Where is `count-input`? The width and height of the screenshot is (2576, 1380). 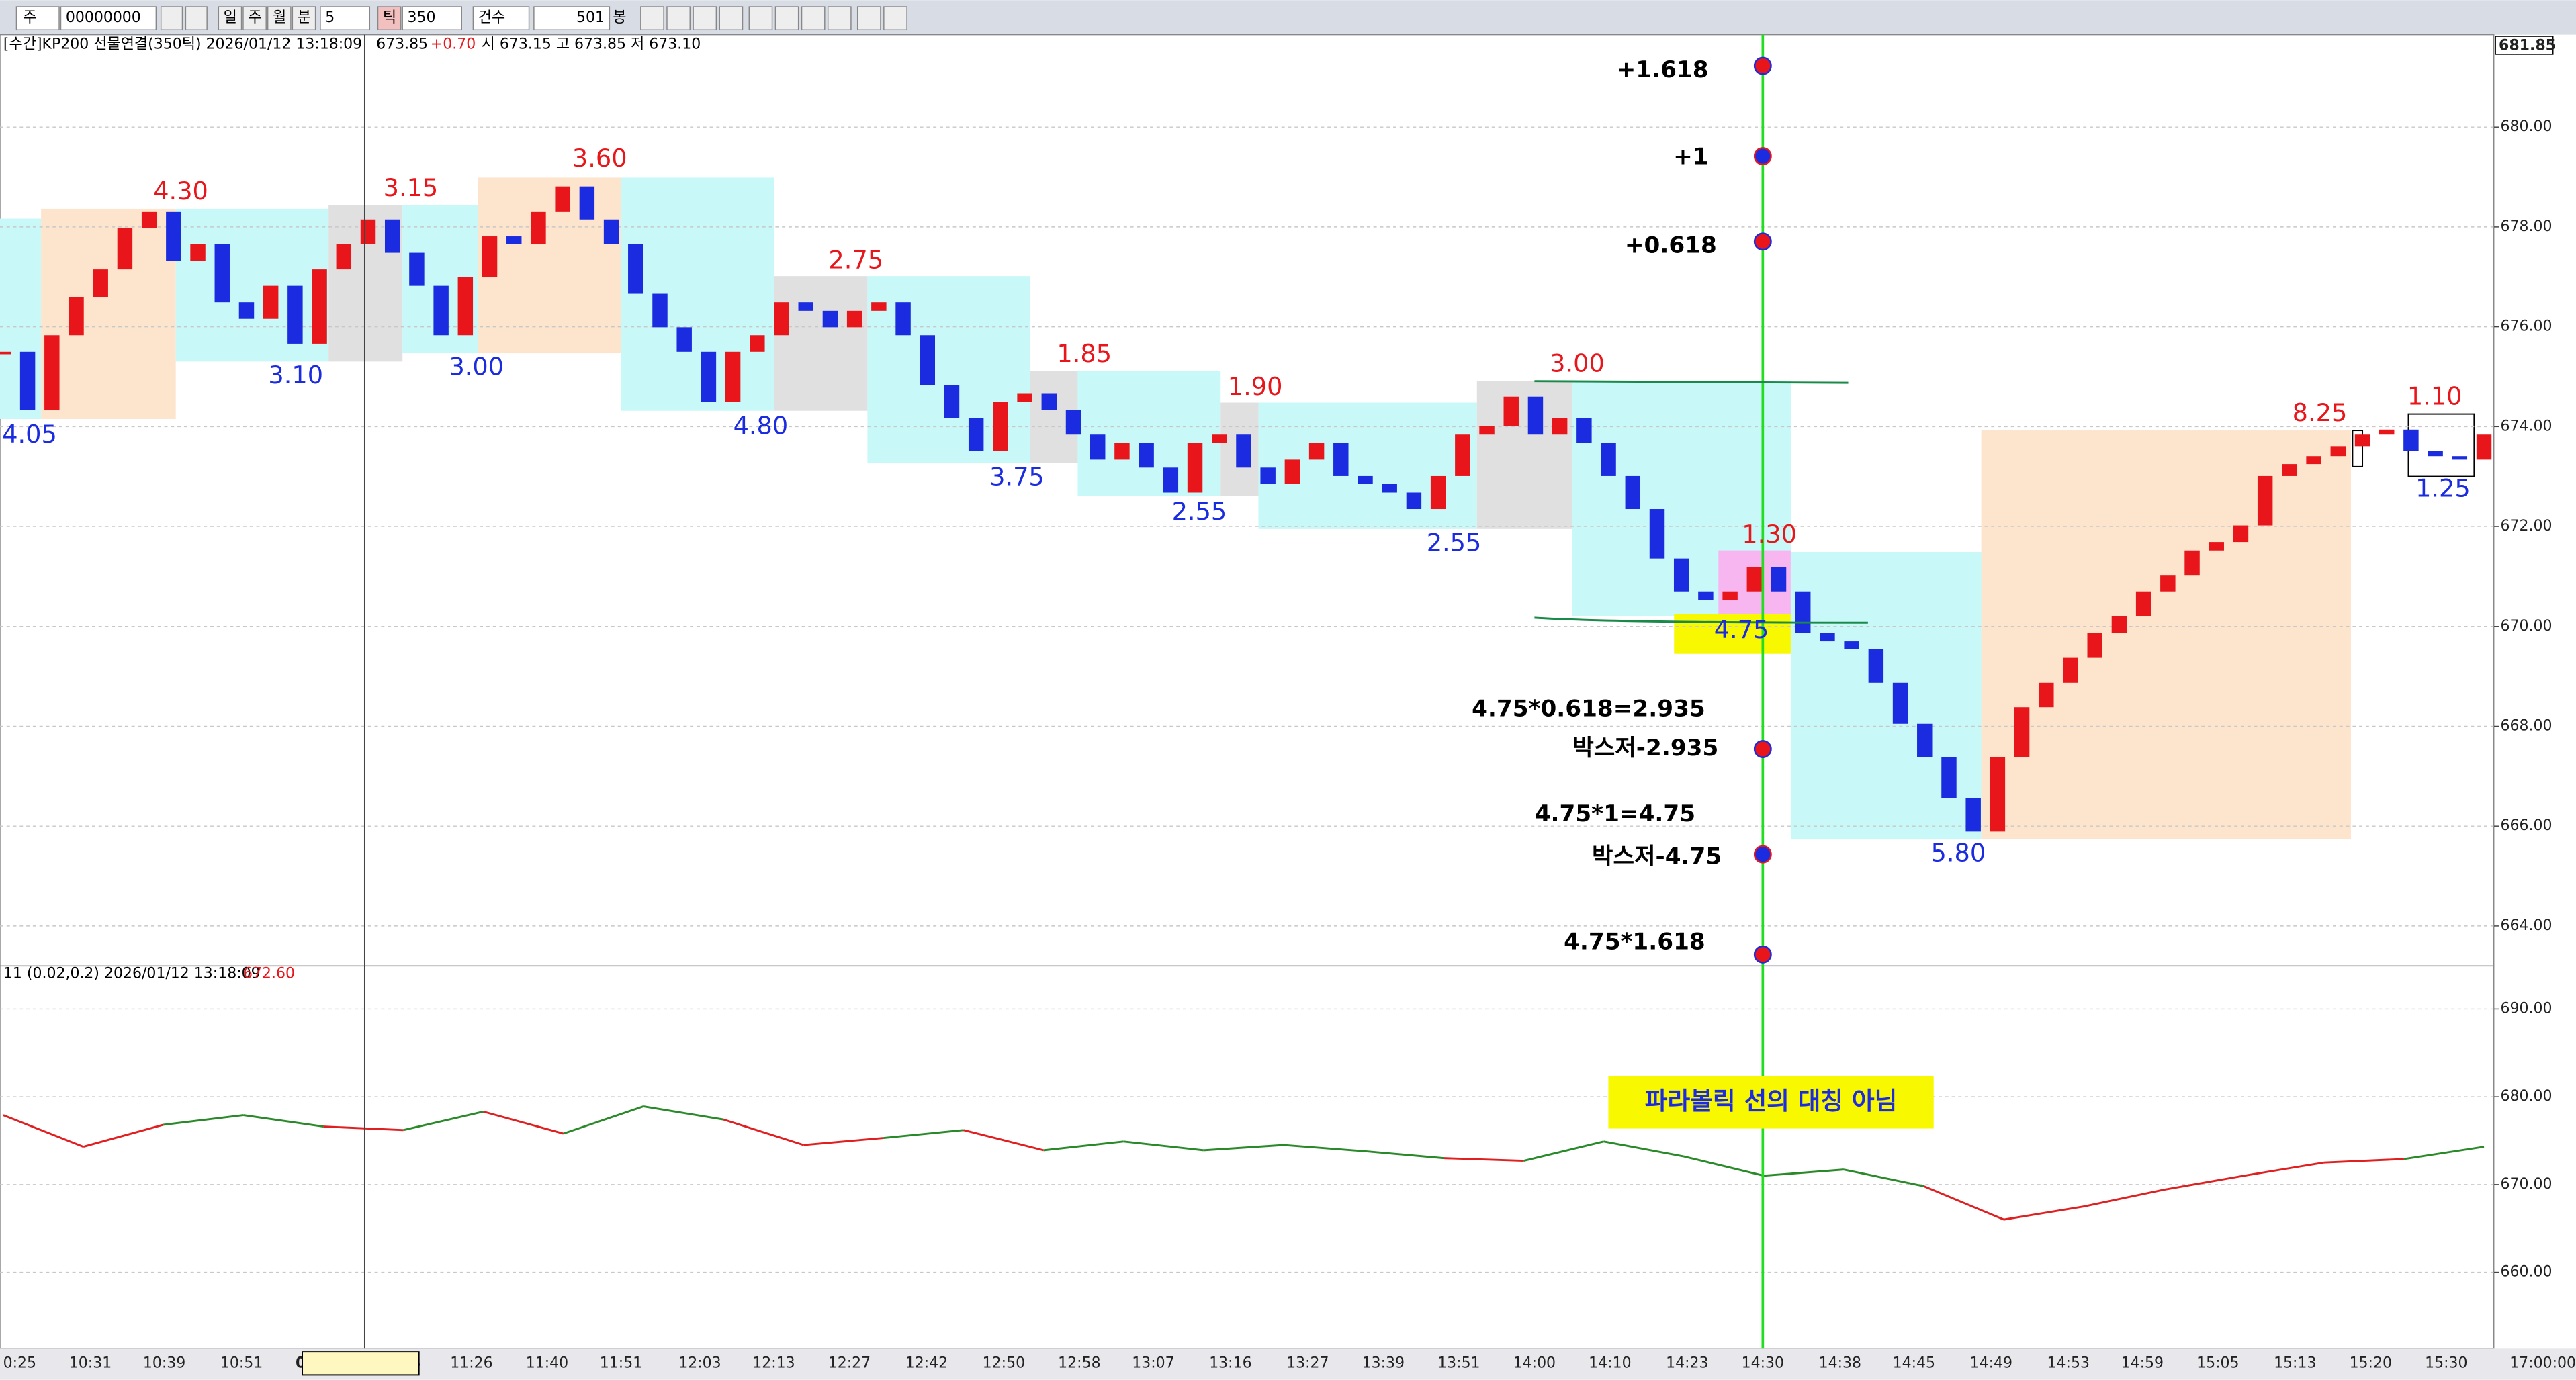 count-input is located at coordinates (572, 18).